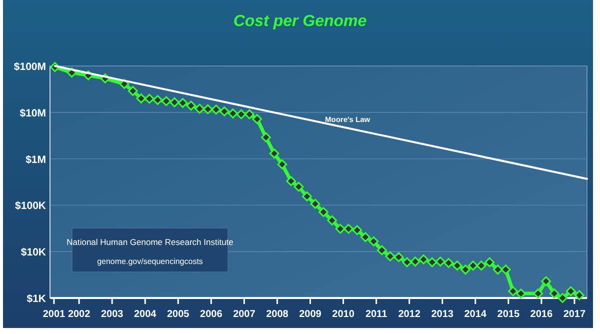 This screenshot has width=600, height=334. Describe the element at coordinates (36, 299) in the screenshot. I see `y-tick-label: $1K` at that location.